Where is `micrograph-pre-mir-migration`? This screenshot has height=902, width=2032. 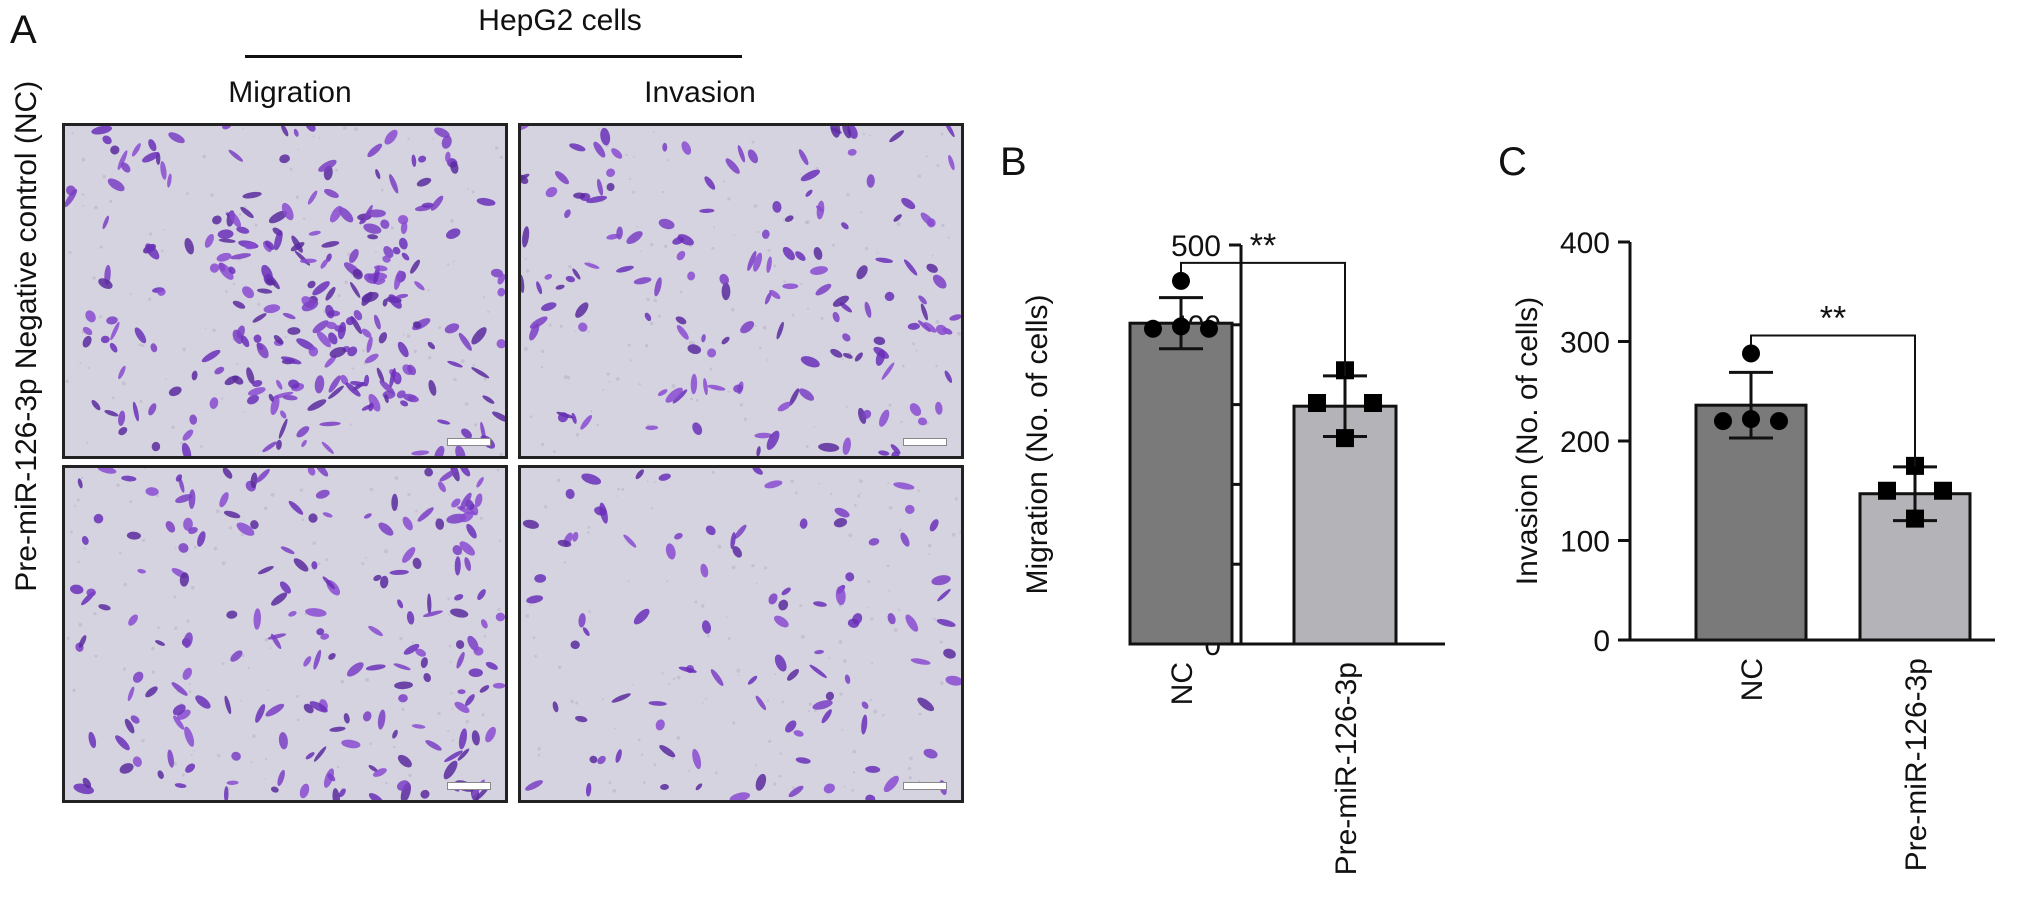
micrograph-pre-mir-migration is located at coordinates (285, 634).